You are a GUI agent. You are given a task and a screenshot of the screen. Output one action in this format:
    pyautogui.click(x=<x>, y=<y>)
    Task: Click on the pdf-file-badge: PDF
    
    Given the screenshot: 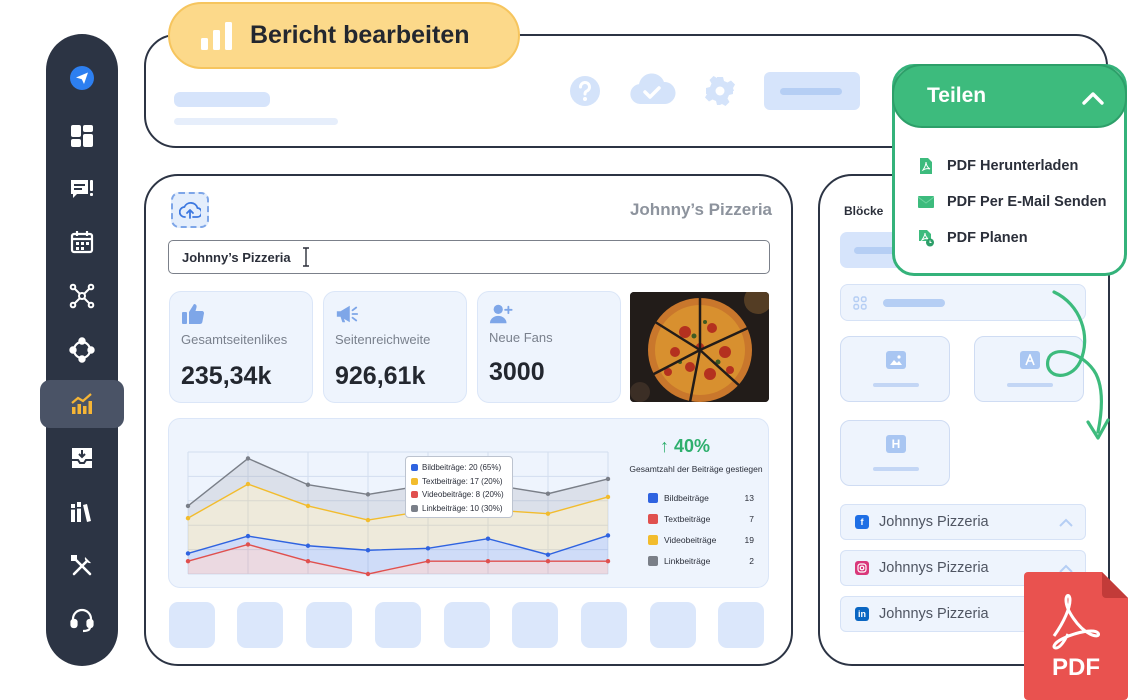 What is the action you would take?
    pyautogui.click(x=1076, y=636)
    